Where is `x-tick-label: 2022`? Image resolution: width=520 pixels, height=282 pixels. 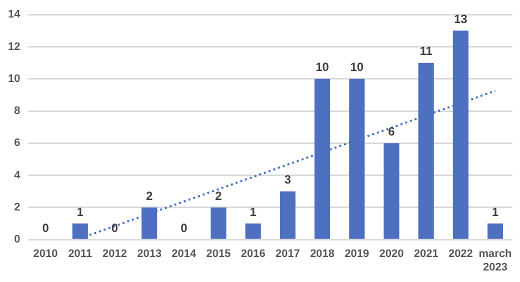 x-tick-label: 2022 is located at coordinates (460, 254).